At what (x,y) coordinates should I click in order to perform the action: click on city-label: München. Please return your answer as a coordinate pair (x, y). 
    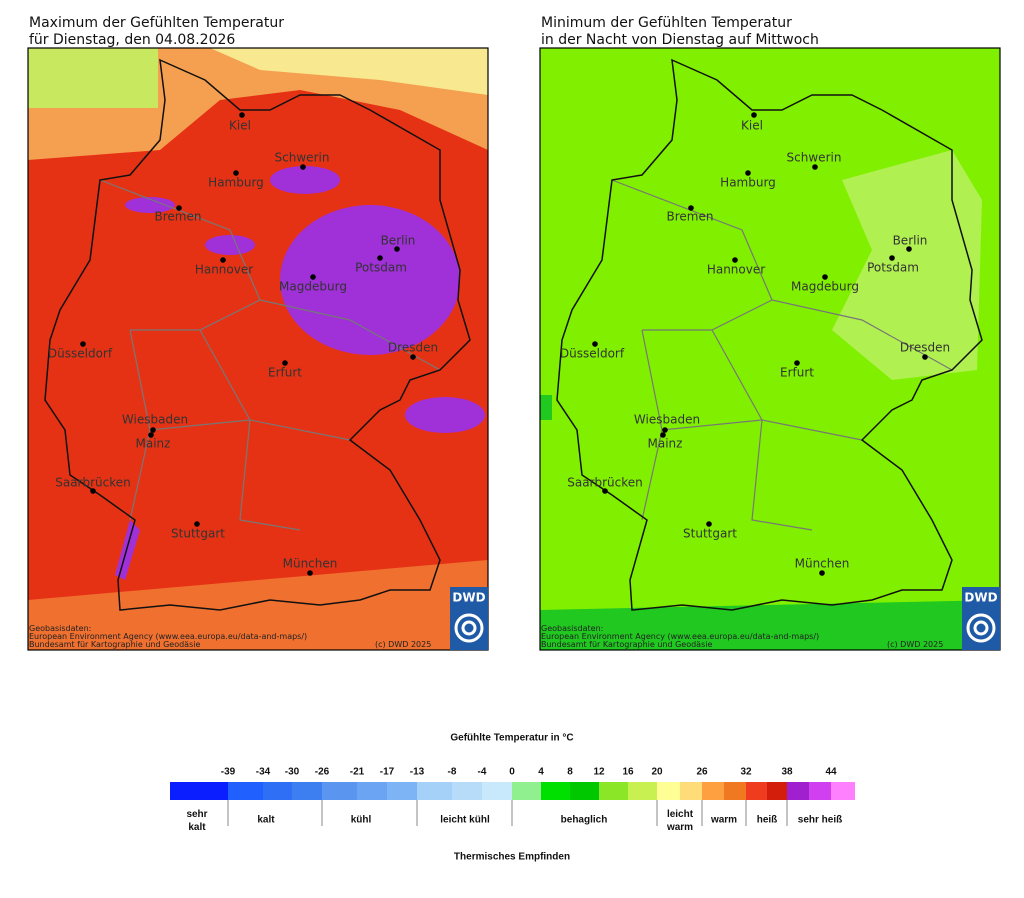
    Looking at the image, I should click on (822, 564).